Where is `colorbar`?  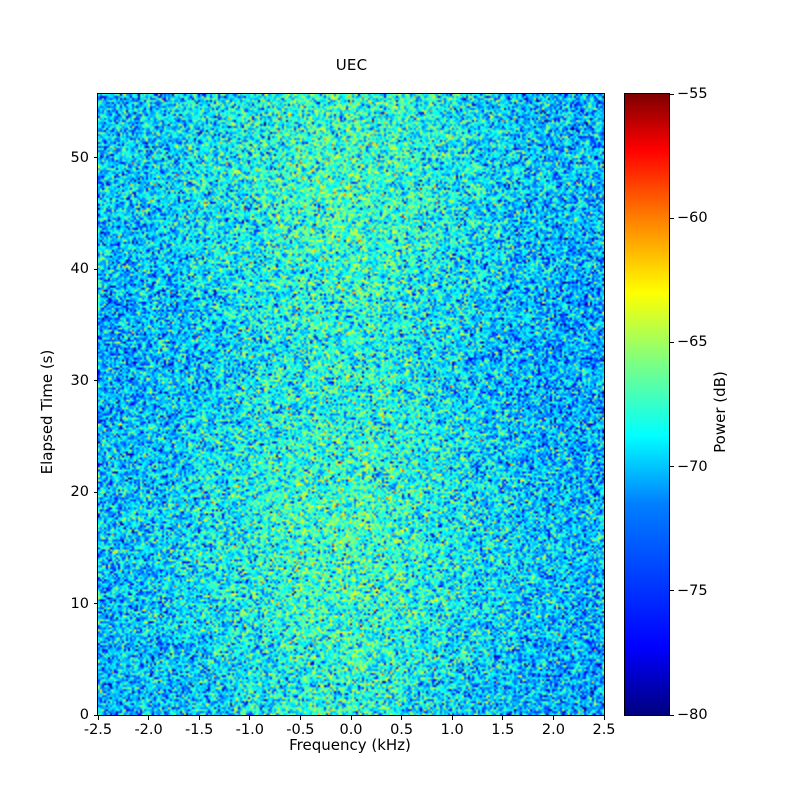
colorbar is located at coordinates (647, 404).